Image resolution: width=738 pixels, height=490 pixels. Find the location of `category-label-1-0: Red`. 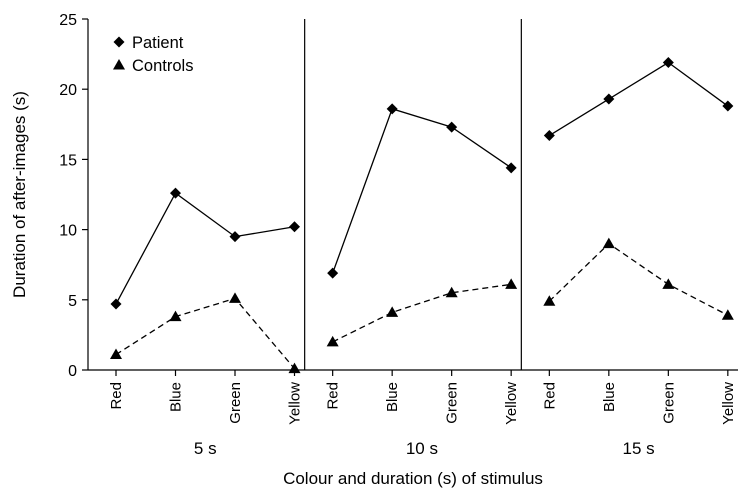

category-label-1-0: Red is located at coordinates (333, 396).